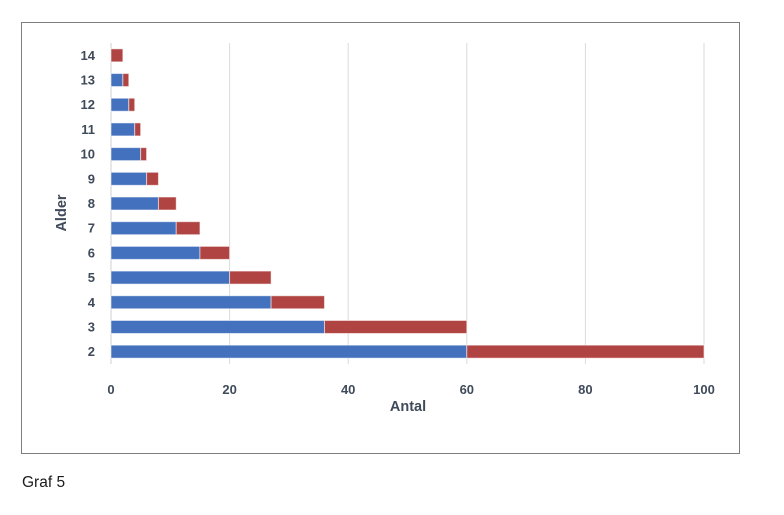 The height and width of the screenshot is (515, 784). Describe the element at coordinates (88, 55) in the screenshot. I see `y-category-label: 14` at that location.